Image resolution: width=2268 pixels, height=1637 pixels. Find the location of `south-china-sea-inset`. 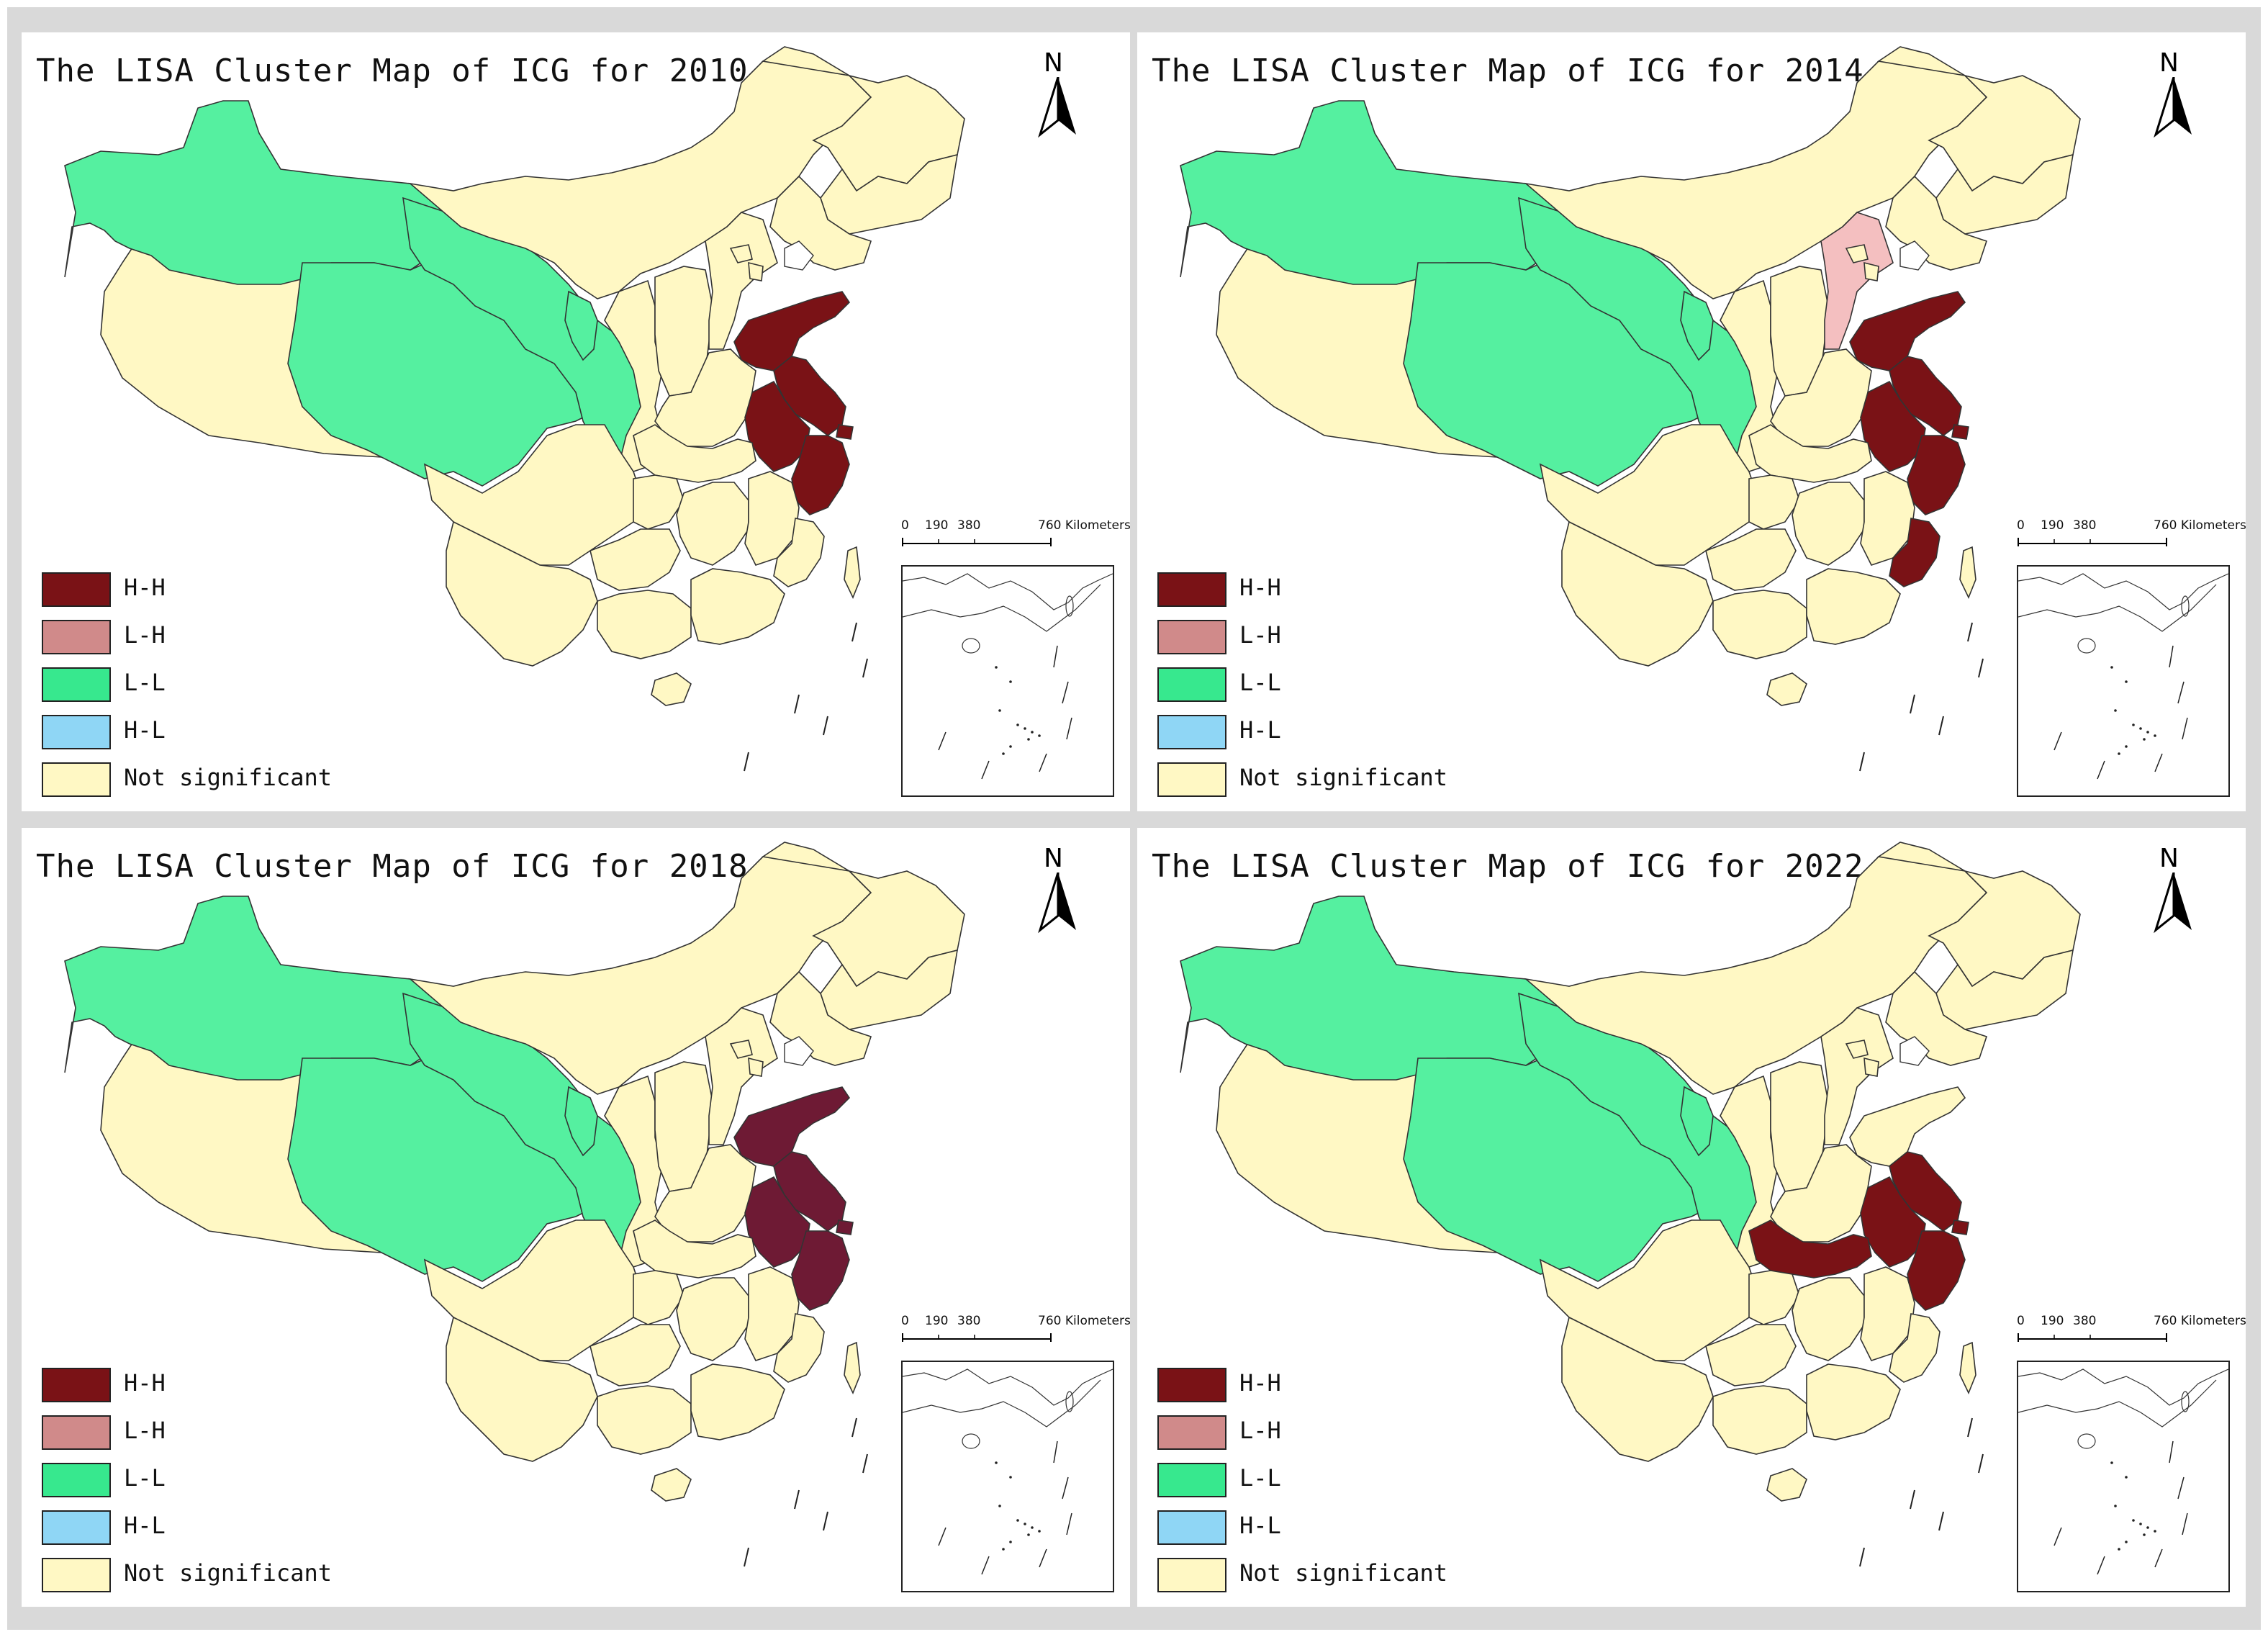

south-china-sea-inset is located at coordinates (2123, 1476).